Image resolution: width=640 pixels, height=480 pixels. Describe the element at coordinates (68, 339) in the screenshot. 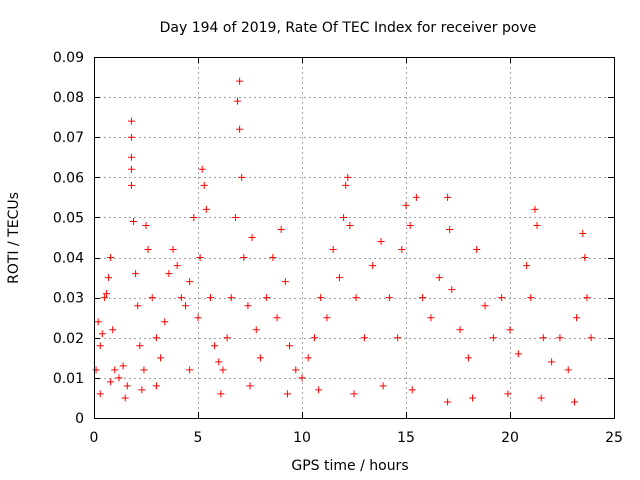

I see `y-tick-label: 0.02` at that location.